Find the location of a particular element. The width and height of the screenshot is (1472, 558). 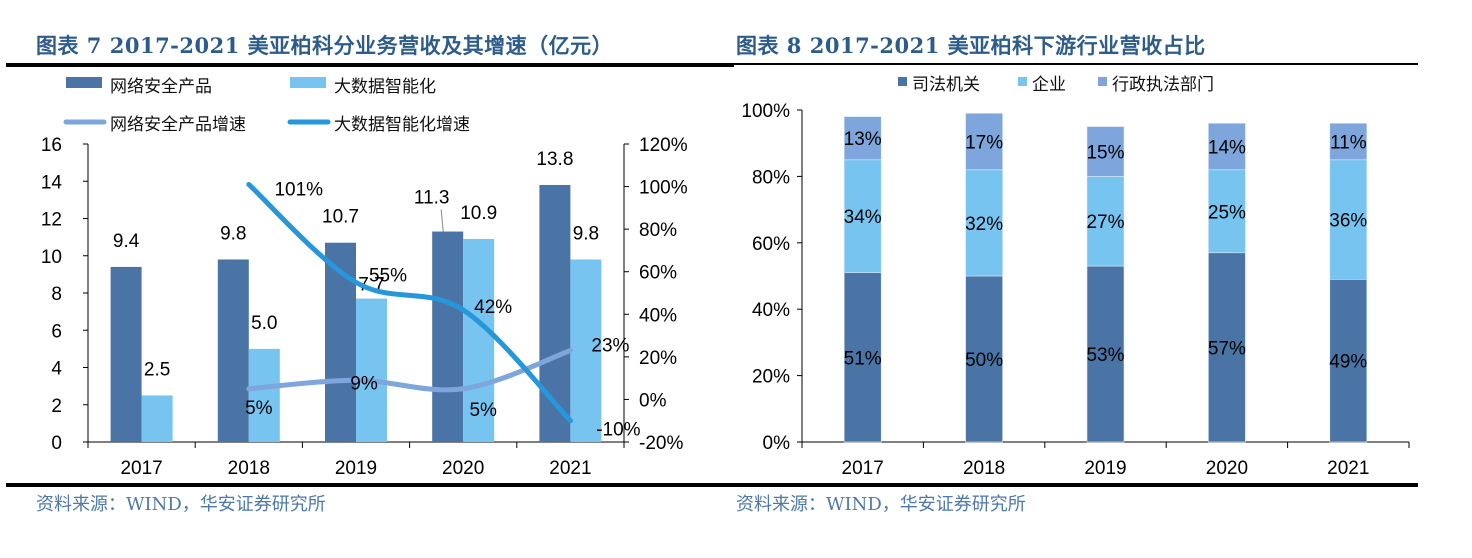

data-label-share: 57% is located at coordinates (1227, 348).